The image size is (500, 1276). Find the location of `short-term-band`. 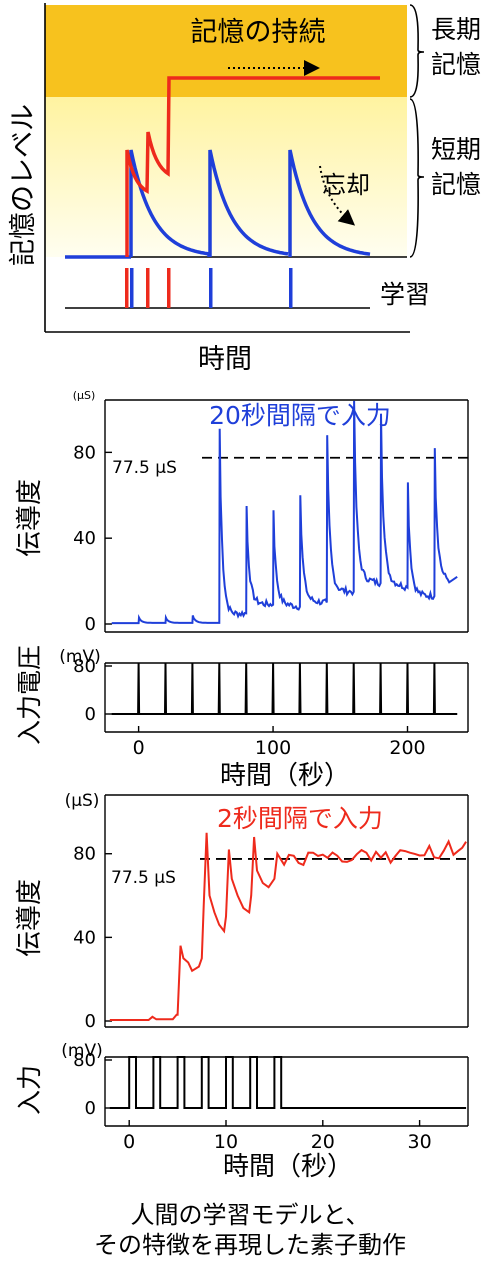

short-term-band is located at coordinates (226, 177).